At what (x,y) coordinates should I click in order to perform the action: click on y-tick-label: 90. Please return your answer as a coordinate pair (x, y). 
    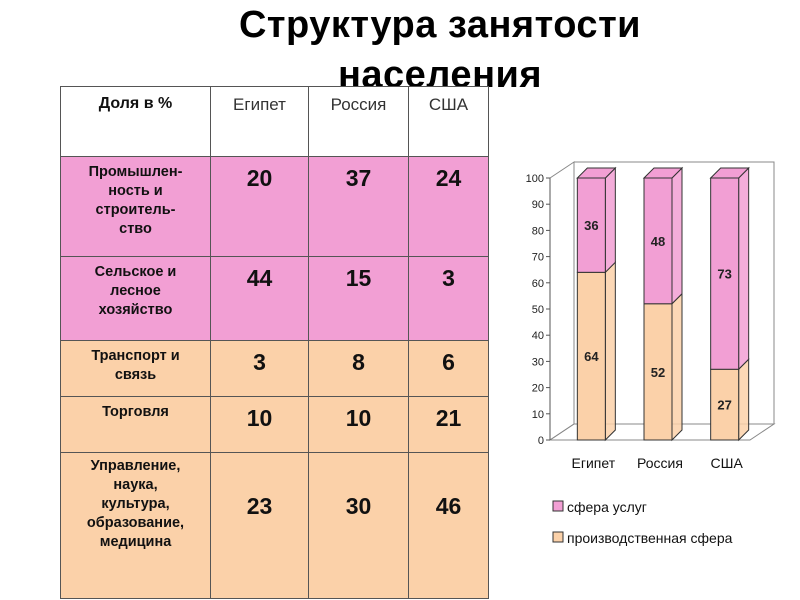
    Looking at the image, I should click on (538, 205).